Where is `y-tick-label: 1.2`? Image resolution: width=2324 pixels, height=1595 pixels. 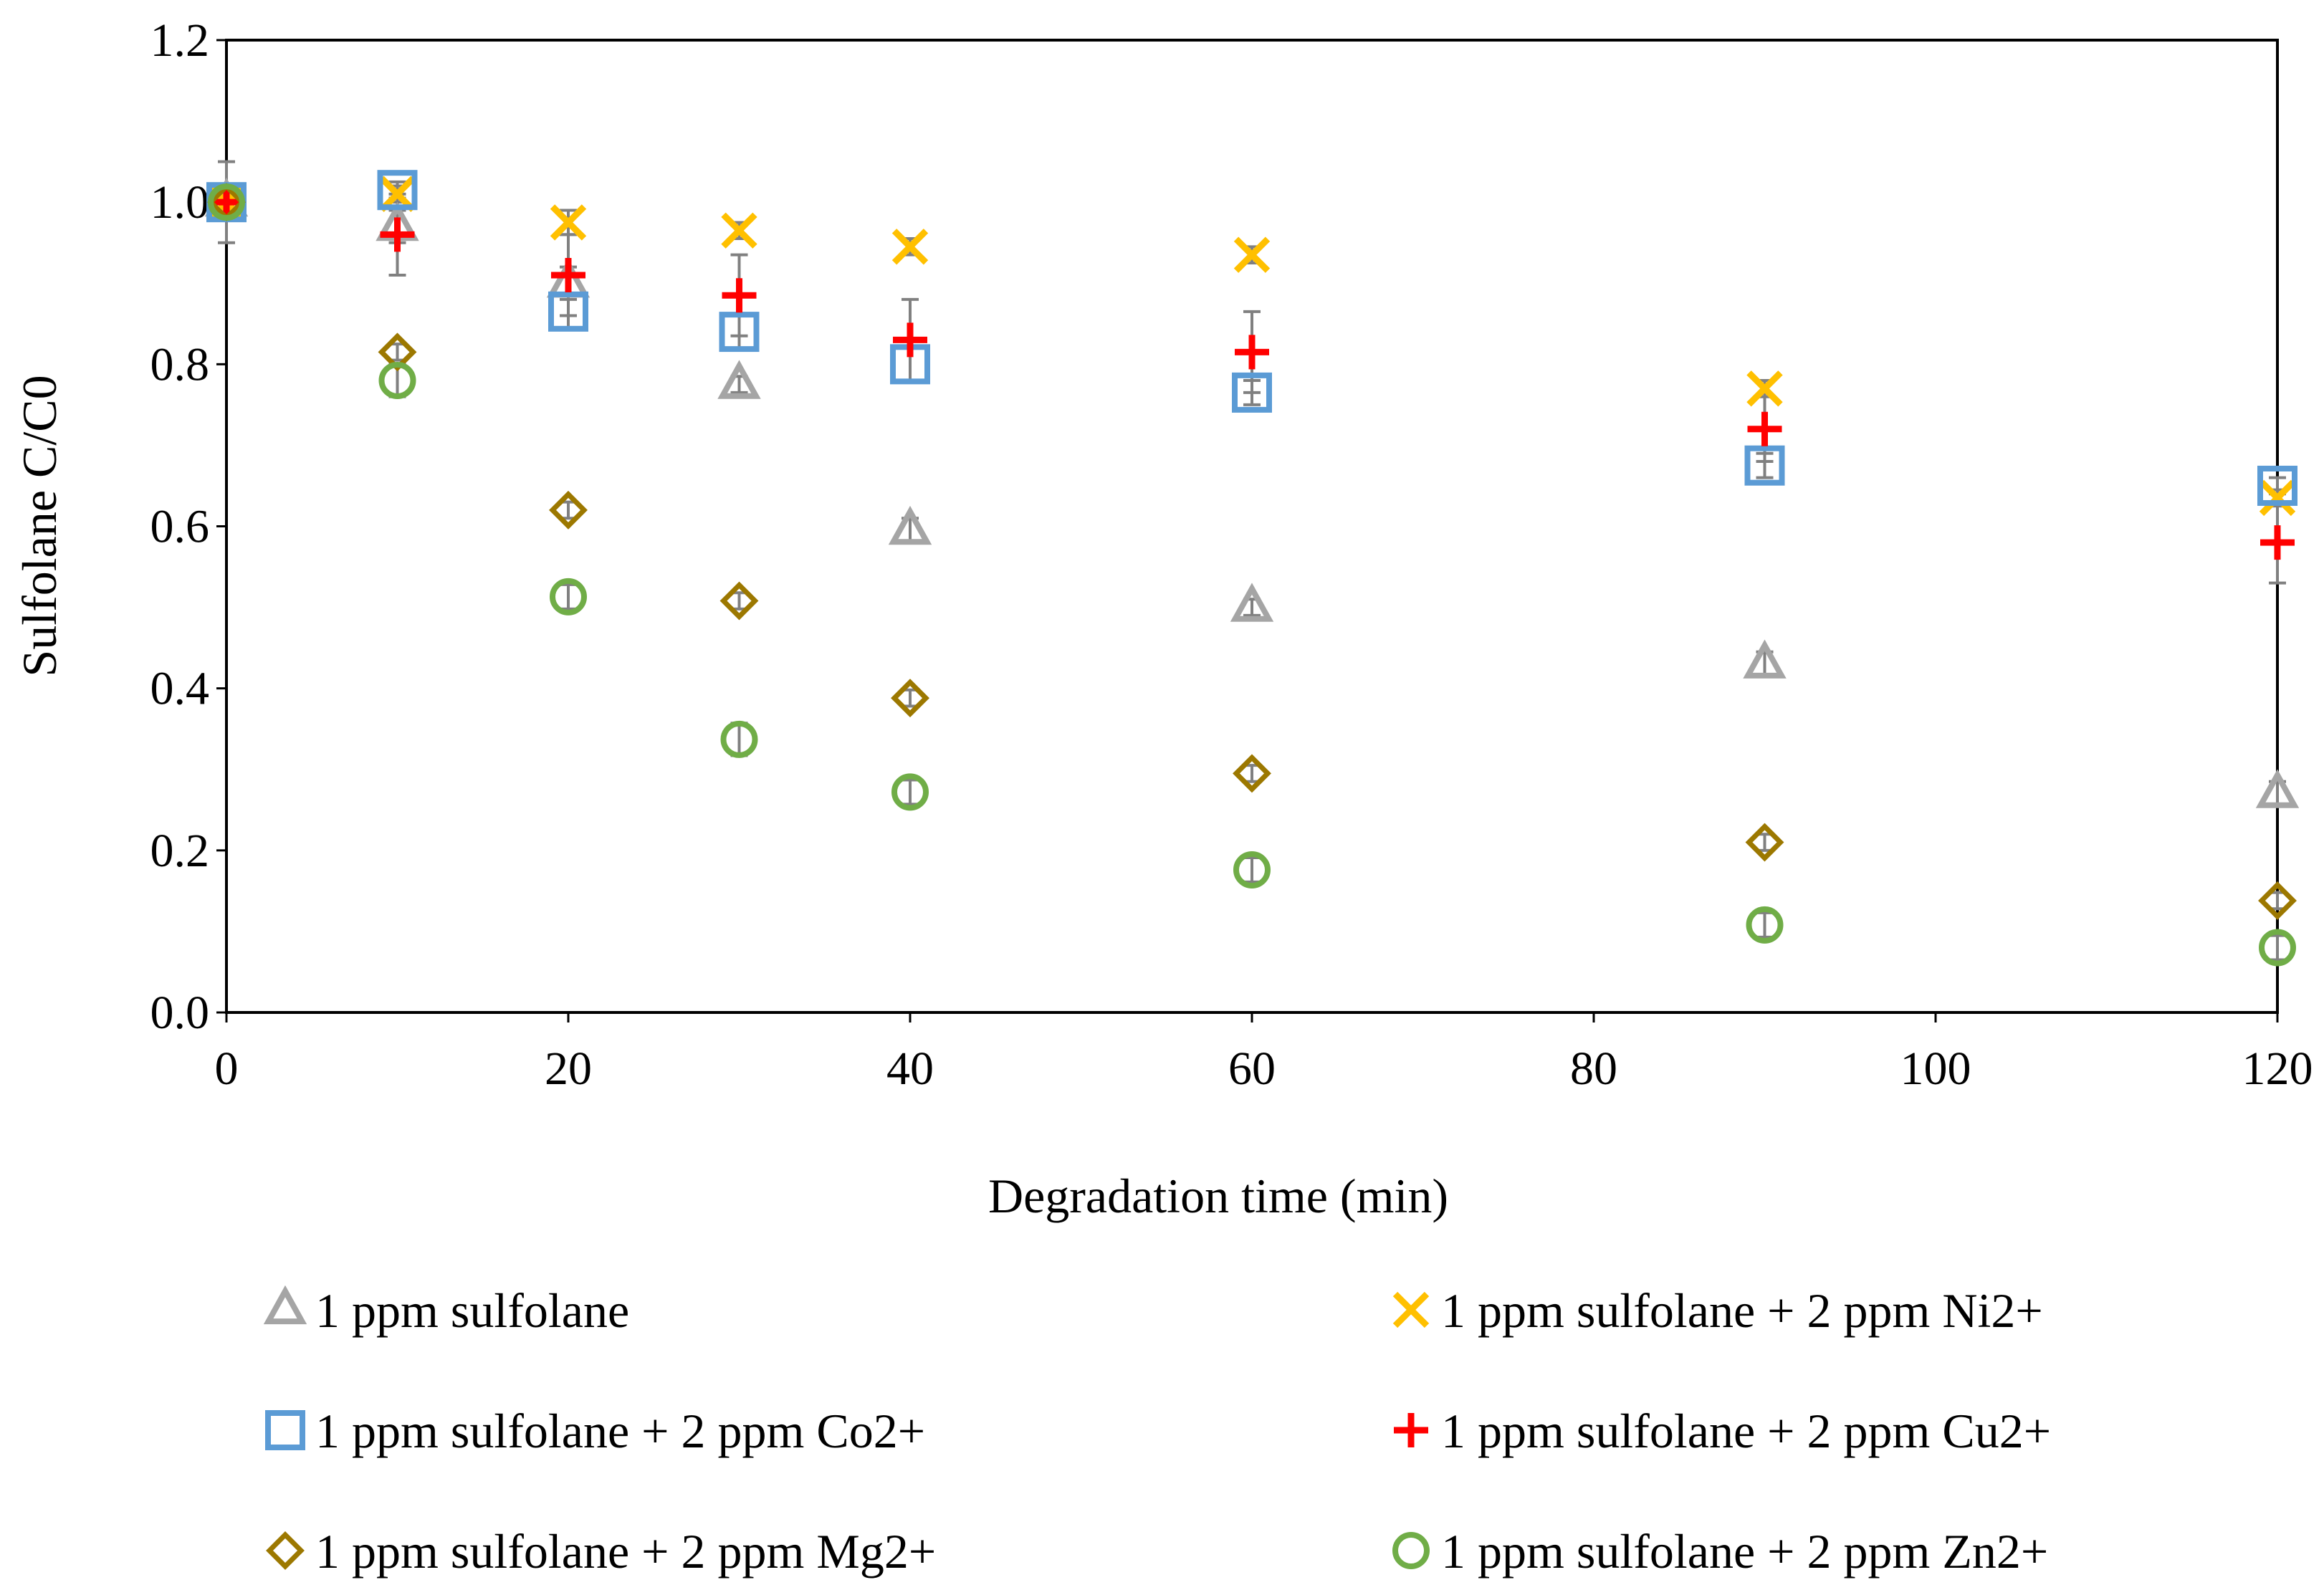 y-tick-label: 1.2 is located at coordinates (180, 40).